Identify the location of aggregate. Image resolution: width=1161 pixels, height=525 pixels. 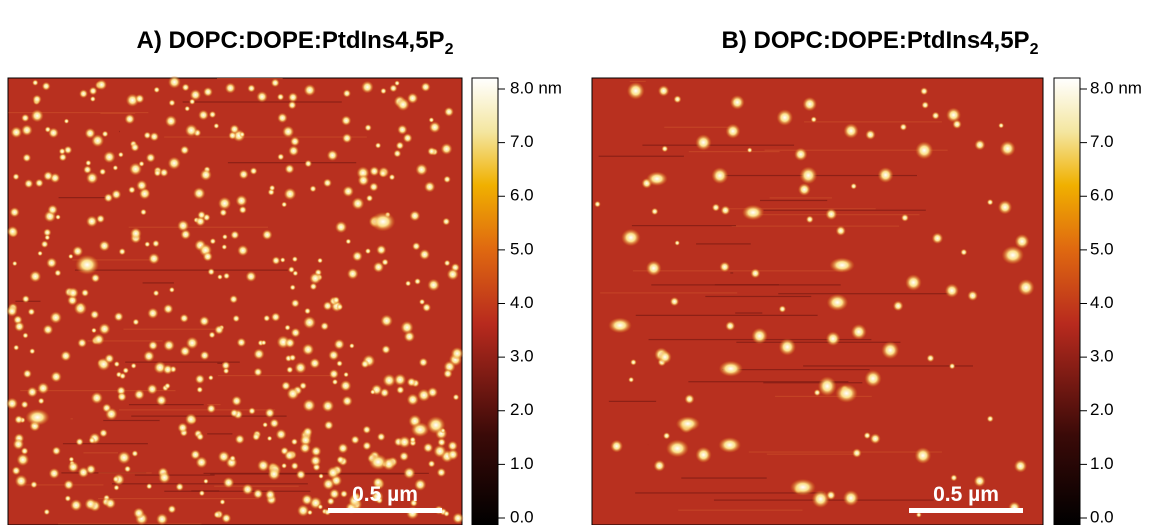
(730, 445).